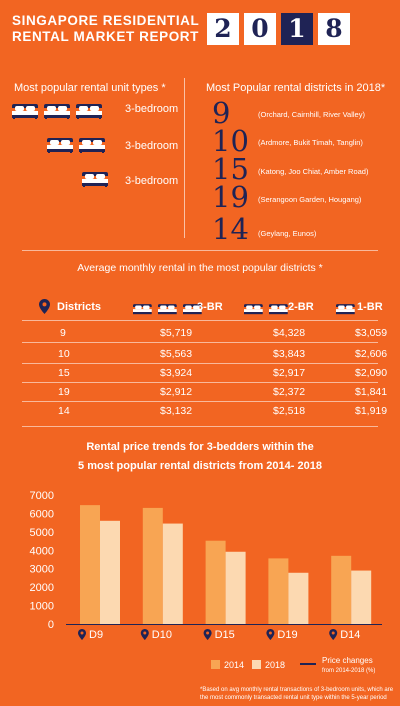 The image size is (400, 706). I want to click on cell-2br: $4,328, so click(289, 333).